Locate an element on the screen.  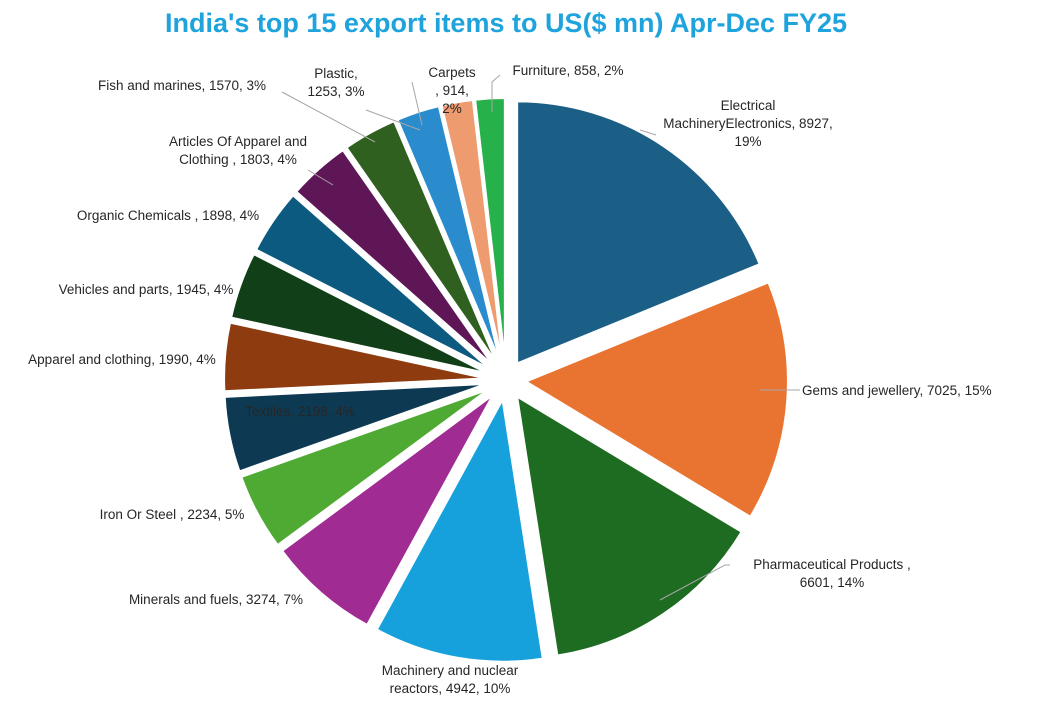
pie-slice-articles-of-apparel-and-clothing is located at coordinates (394, 257).